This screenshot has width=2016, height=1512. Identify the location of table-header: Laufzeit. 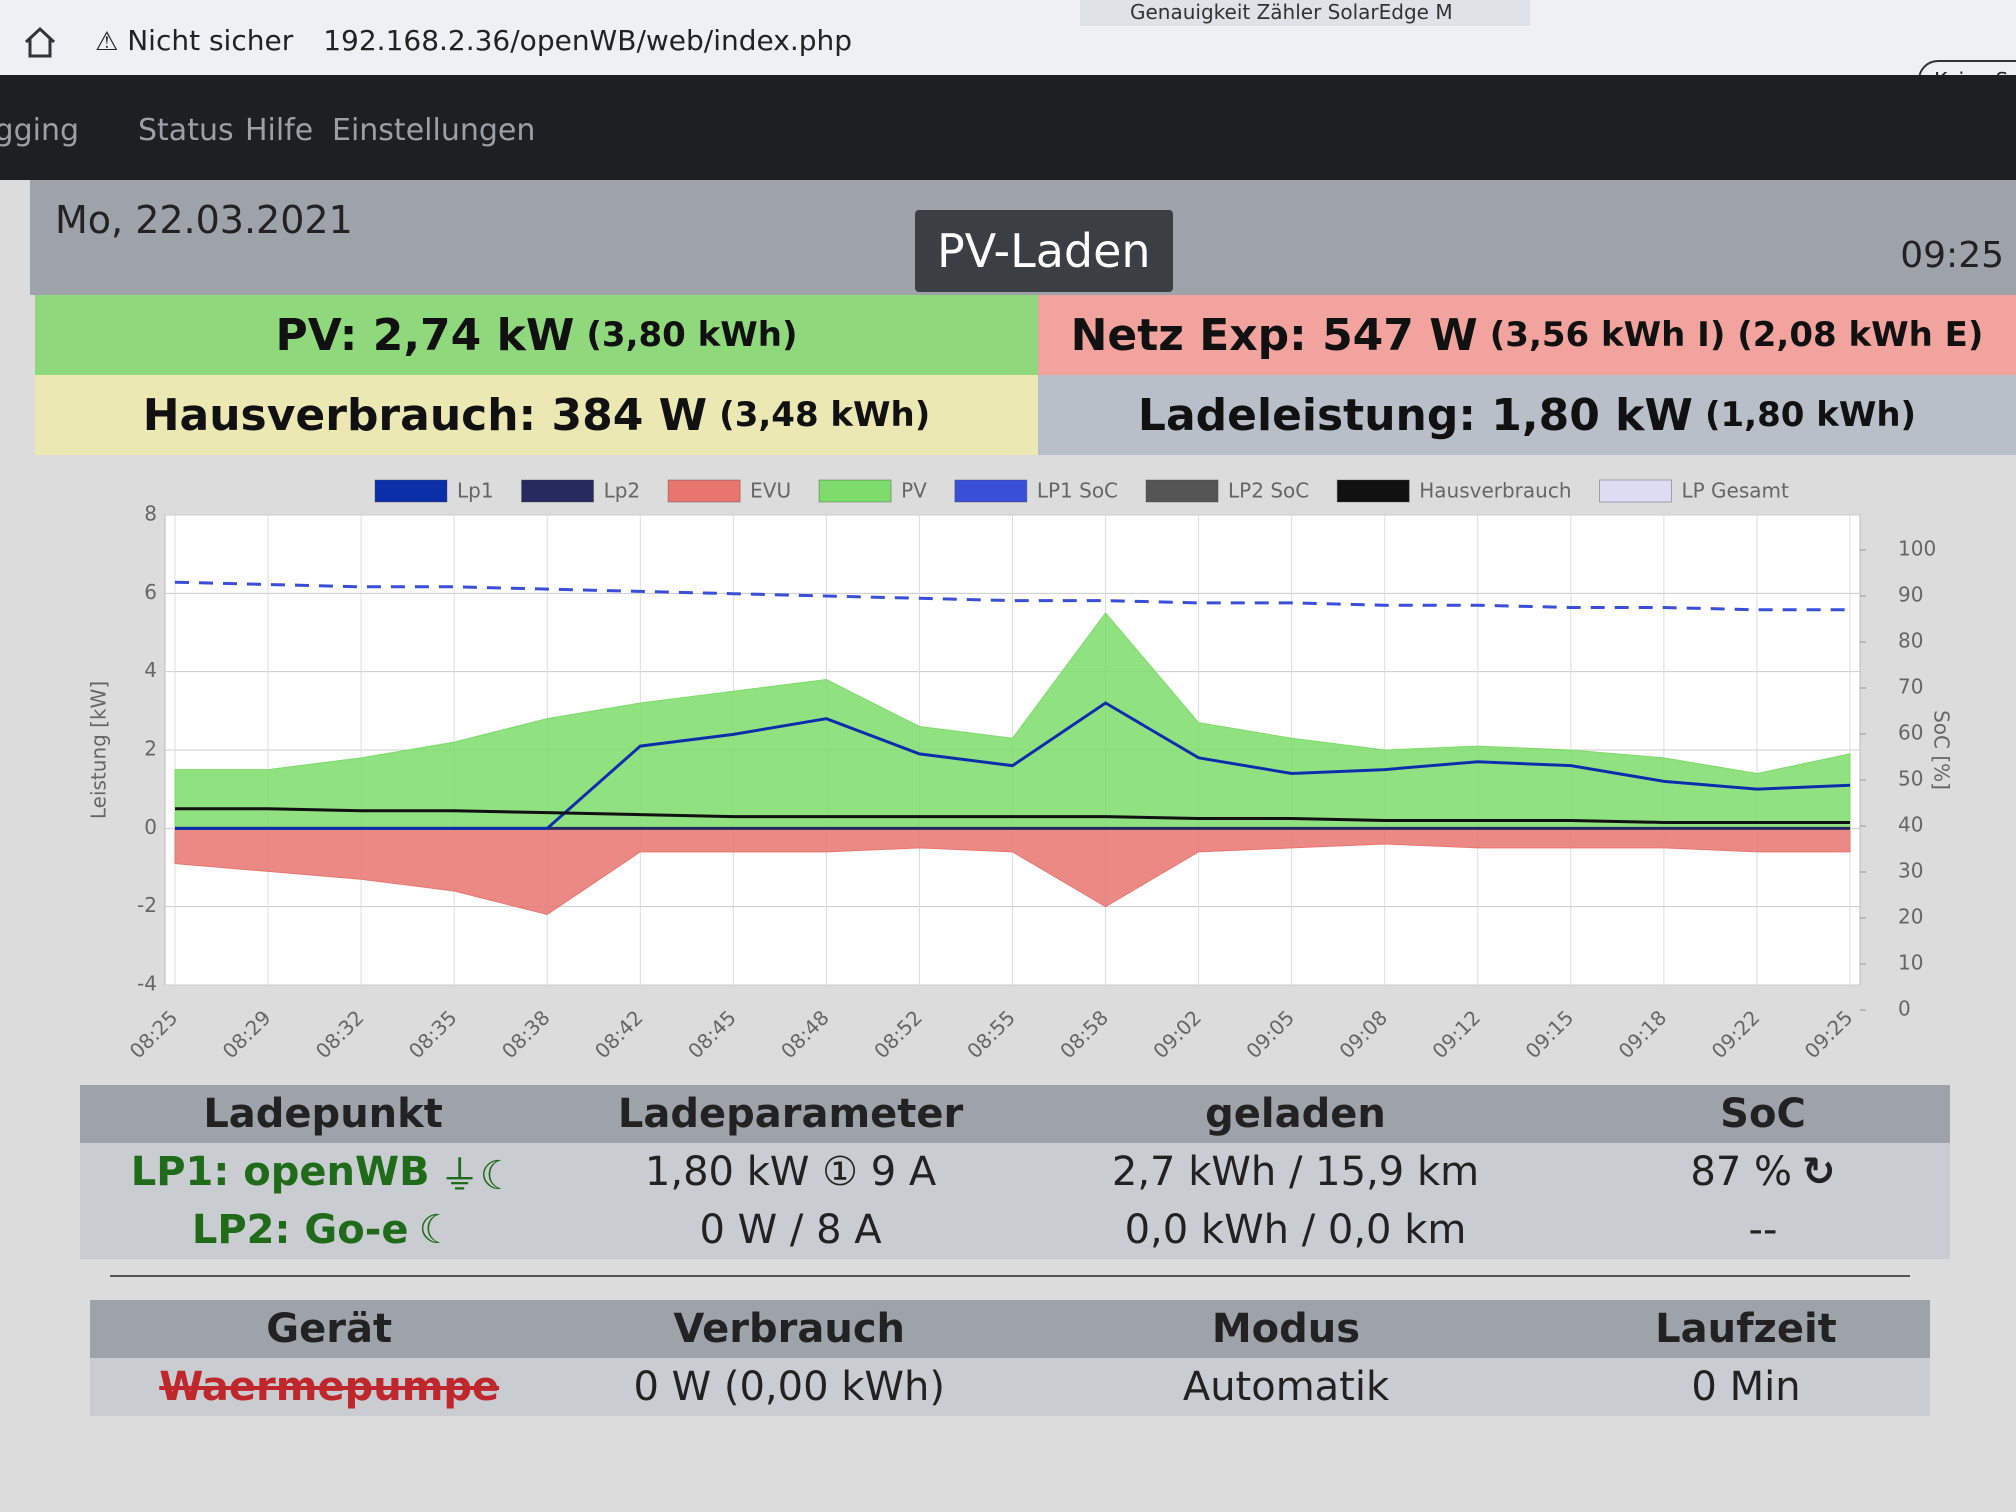
(1745, 1329).